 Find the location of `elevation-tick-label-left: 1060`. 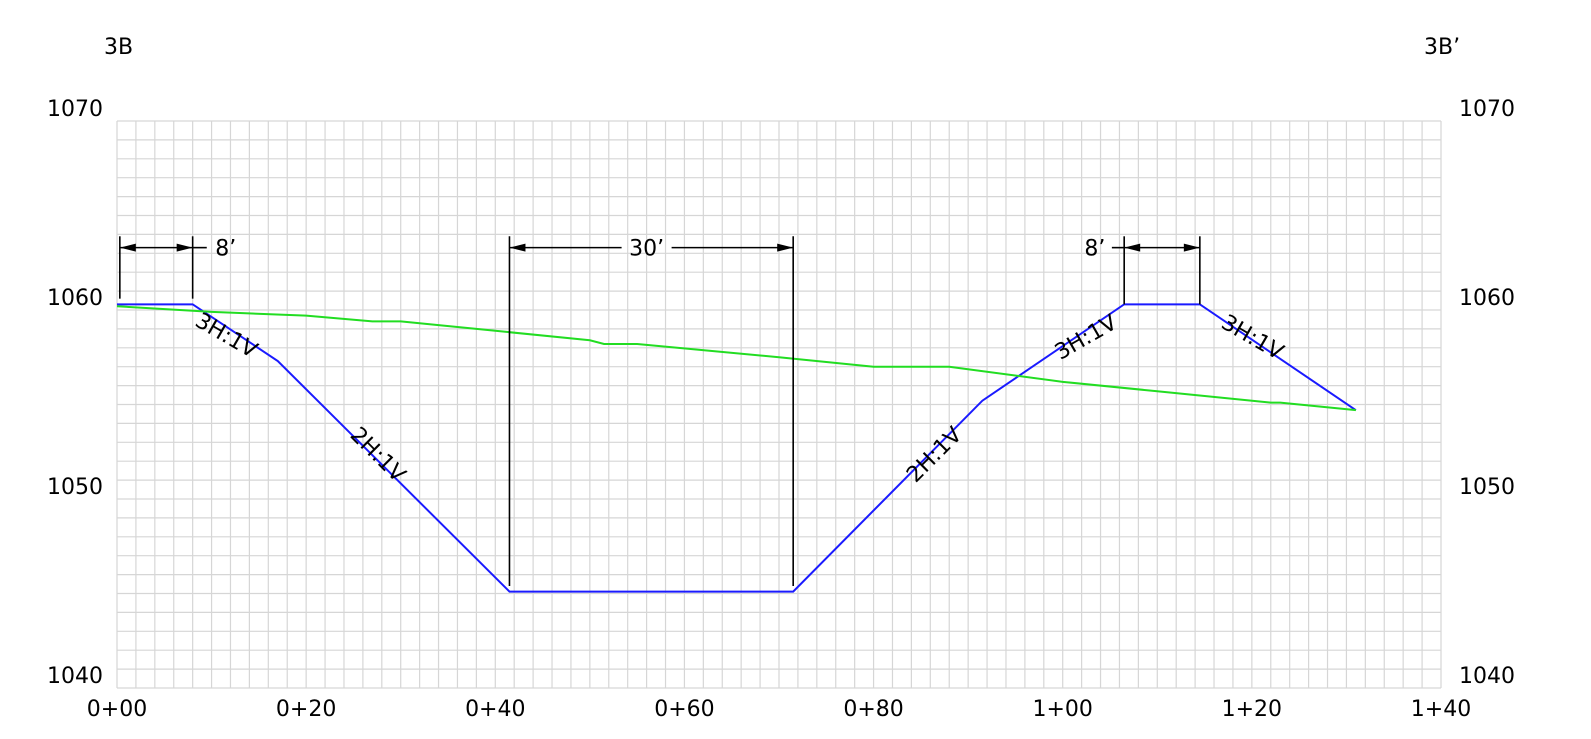

elevation-tick-label-left: 1060 is located at coordinates (75, 298).